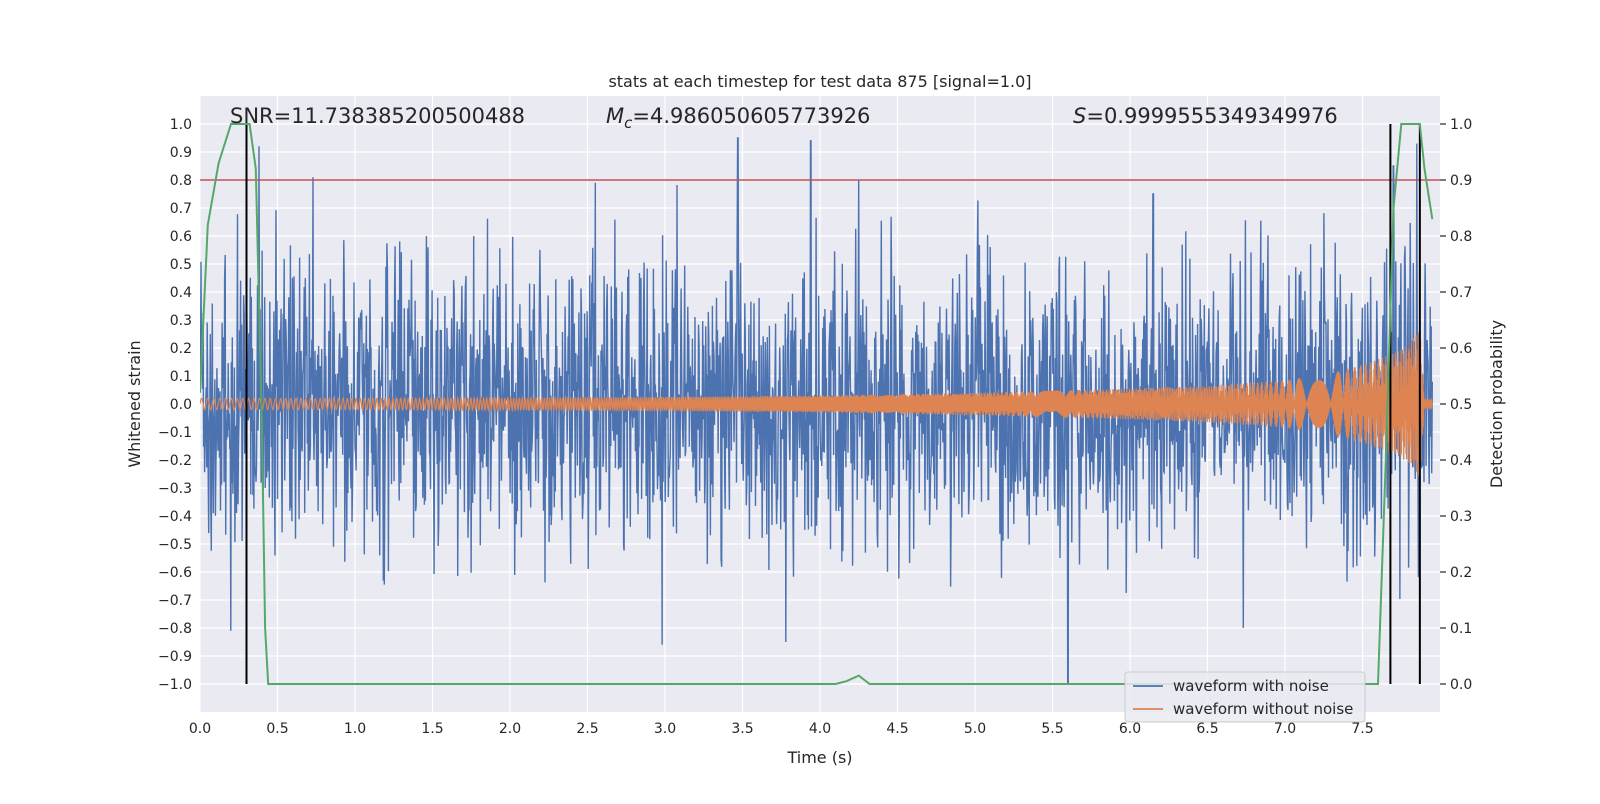 This screenshot has height=804, width=1600. I want to click on y-tick-label: −0.1, so click(175, 433).